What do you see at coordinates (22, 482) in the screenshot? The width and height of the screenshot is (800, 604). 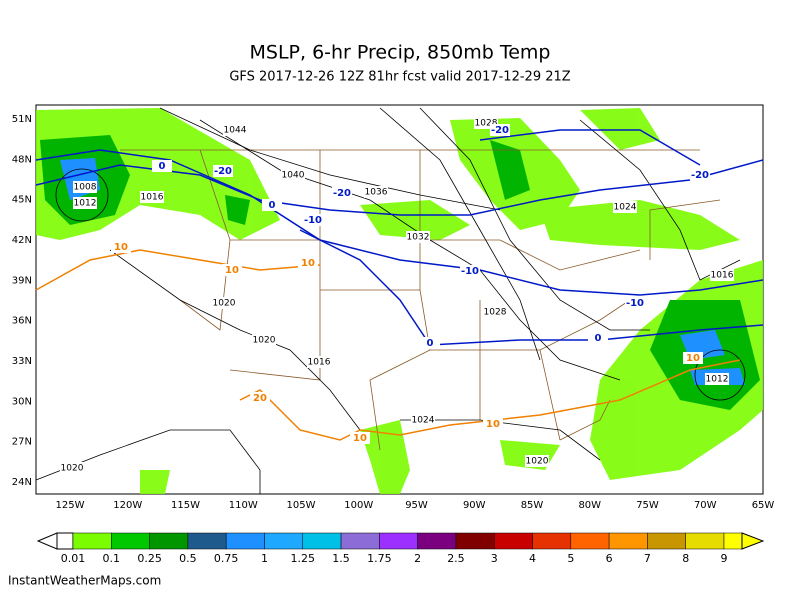 I see `lat-label: 24N` at bounding box center [22, 482].